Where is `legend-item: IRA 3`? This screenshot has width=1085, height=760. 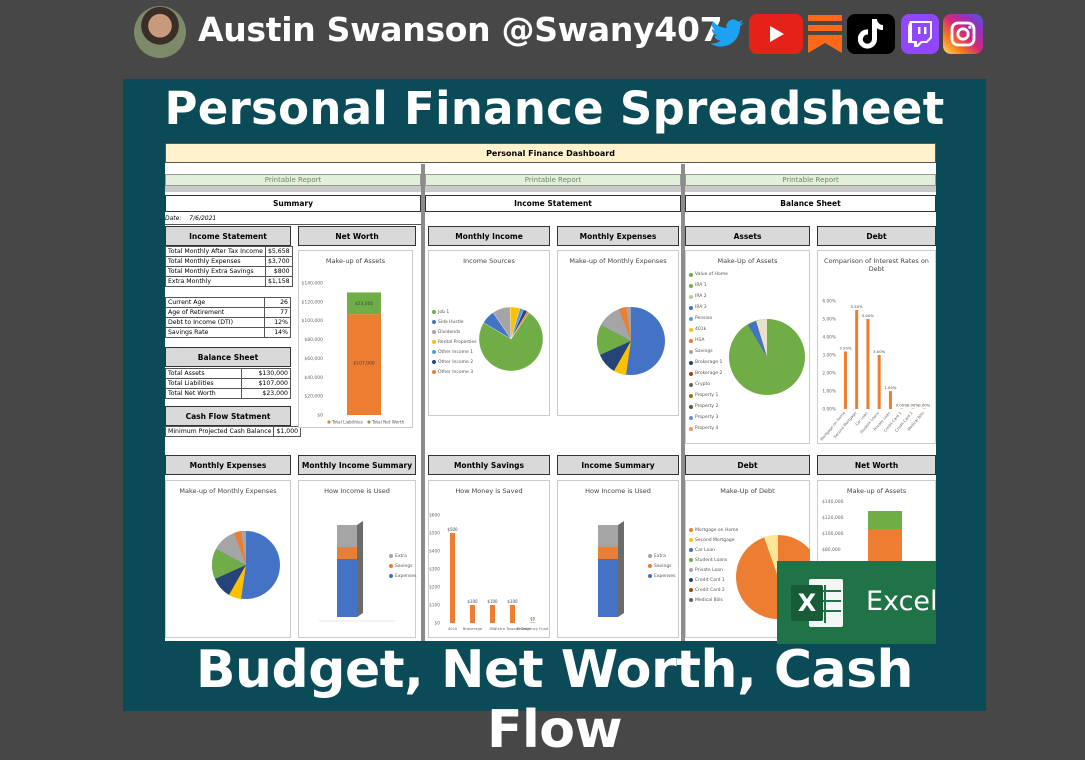 legend-item: IRA 3 is located at coordinates (708, 307).